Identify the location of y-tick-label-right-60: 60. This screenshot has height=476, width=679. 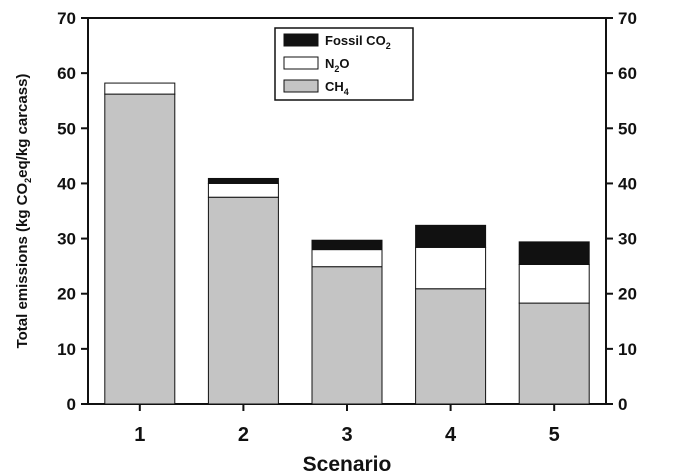
(627, 73).